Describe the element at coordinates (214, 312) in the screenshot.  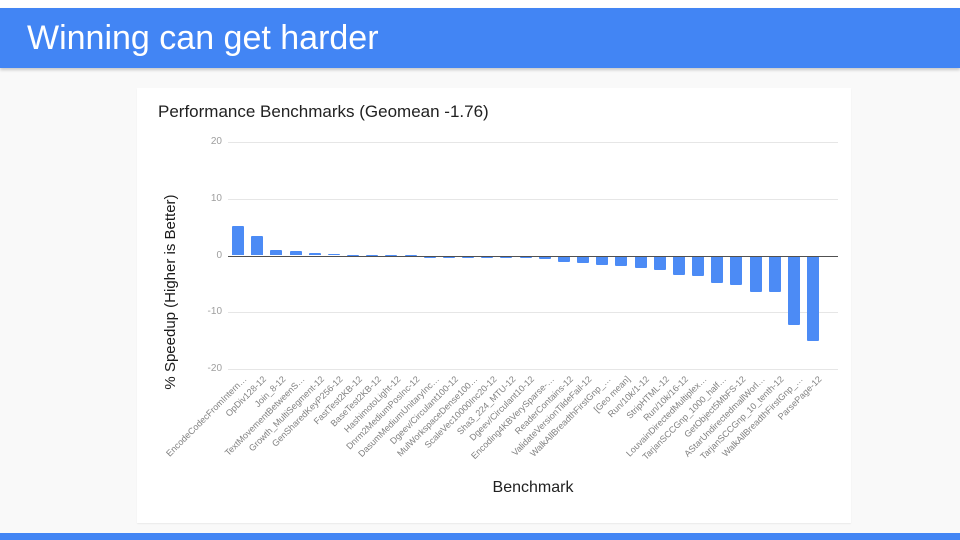
I see `y-tick-label: -10` at that location.